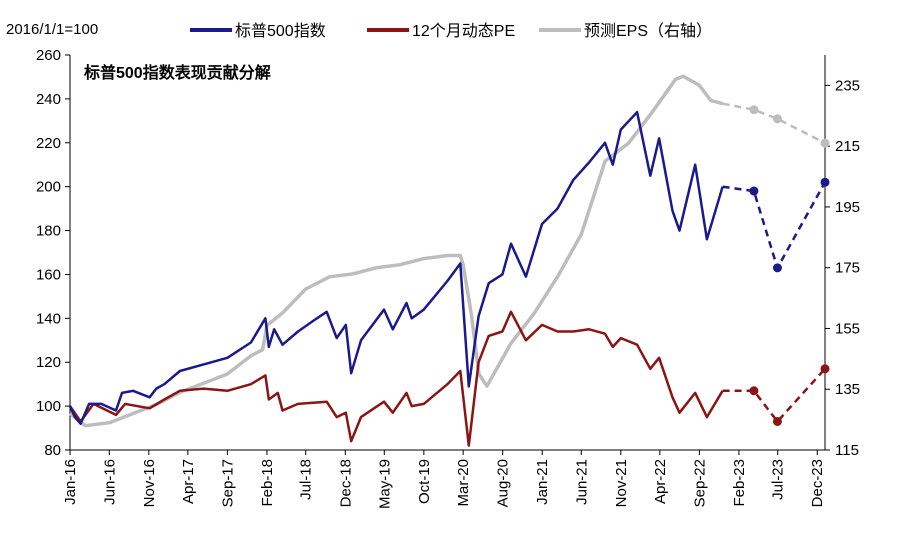 The image size is (897, 539). Describe the element at coordinates (847, 328) in the screenshot. I see `y-right-tick-label: 155` at that location.